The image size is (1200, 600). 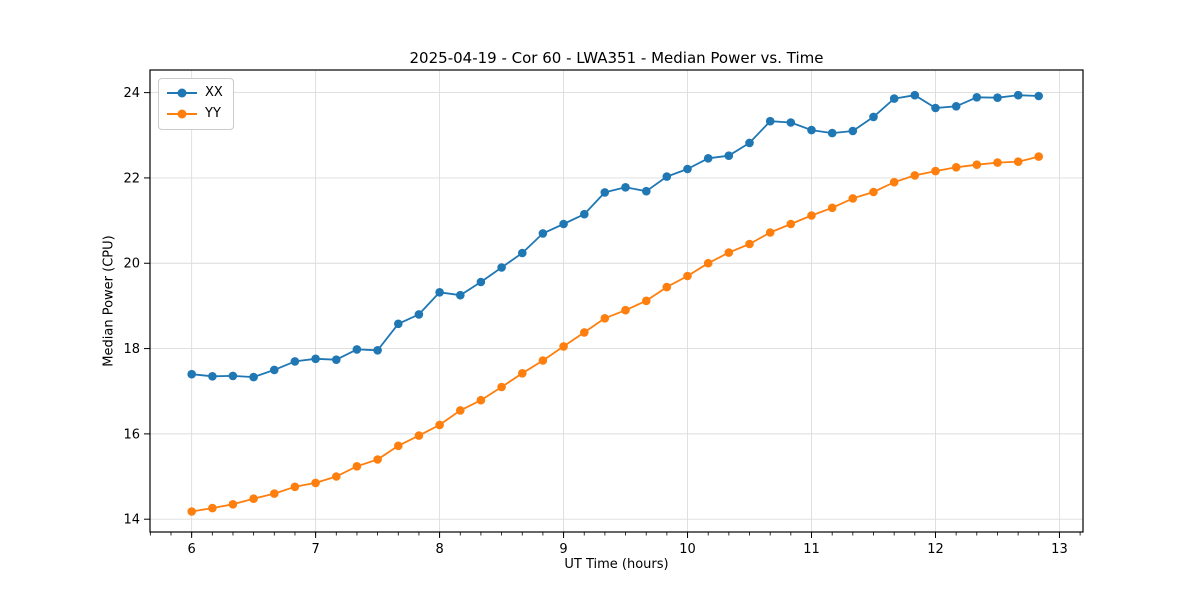 I want to click on legend-item-xx: XX, so click(x=195, y=93).